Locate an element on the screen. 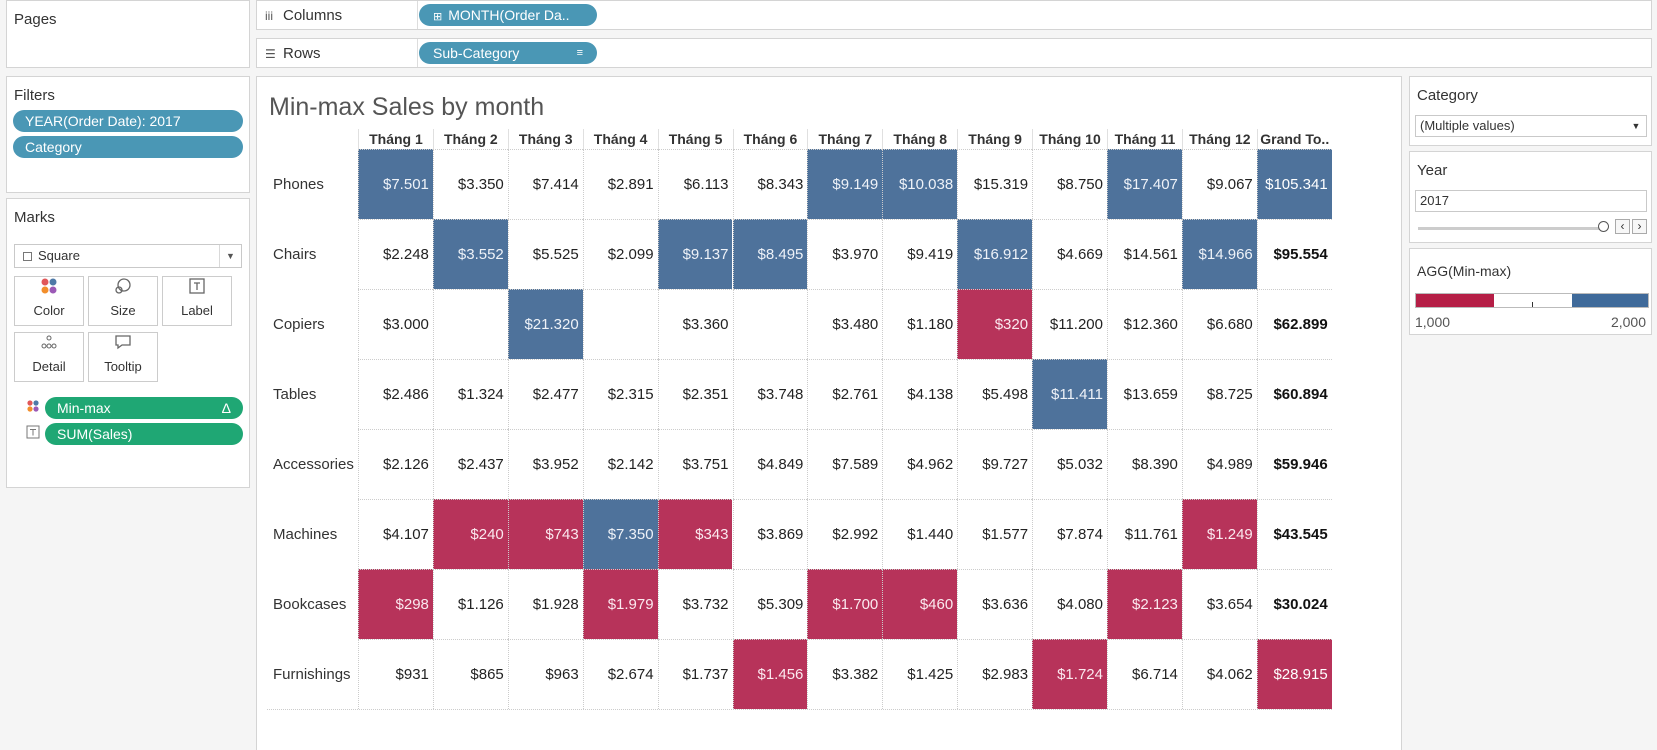 The height and width of the screenshot is (750, 1657). table-cell: $7.589 is located at coordinates (845, 464).